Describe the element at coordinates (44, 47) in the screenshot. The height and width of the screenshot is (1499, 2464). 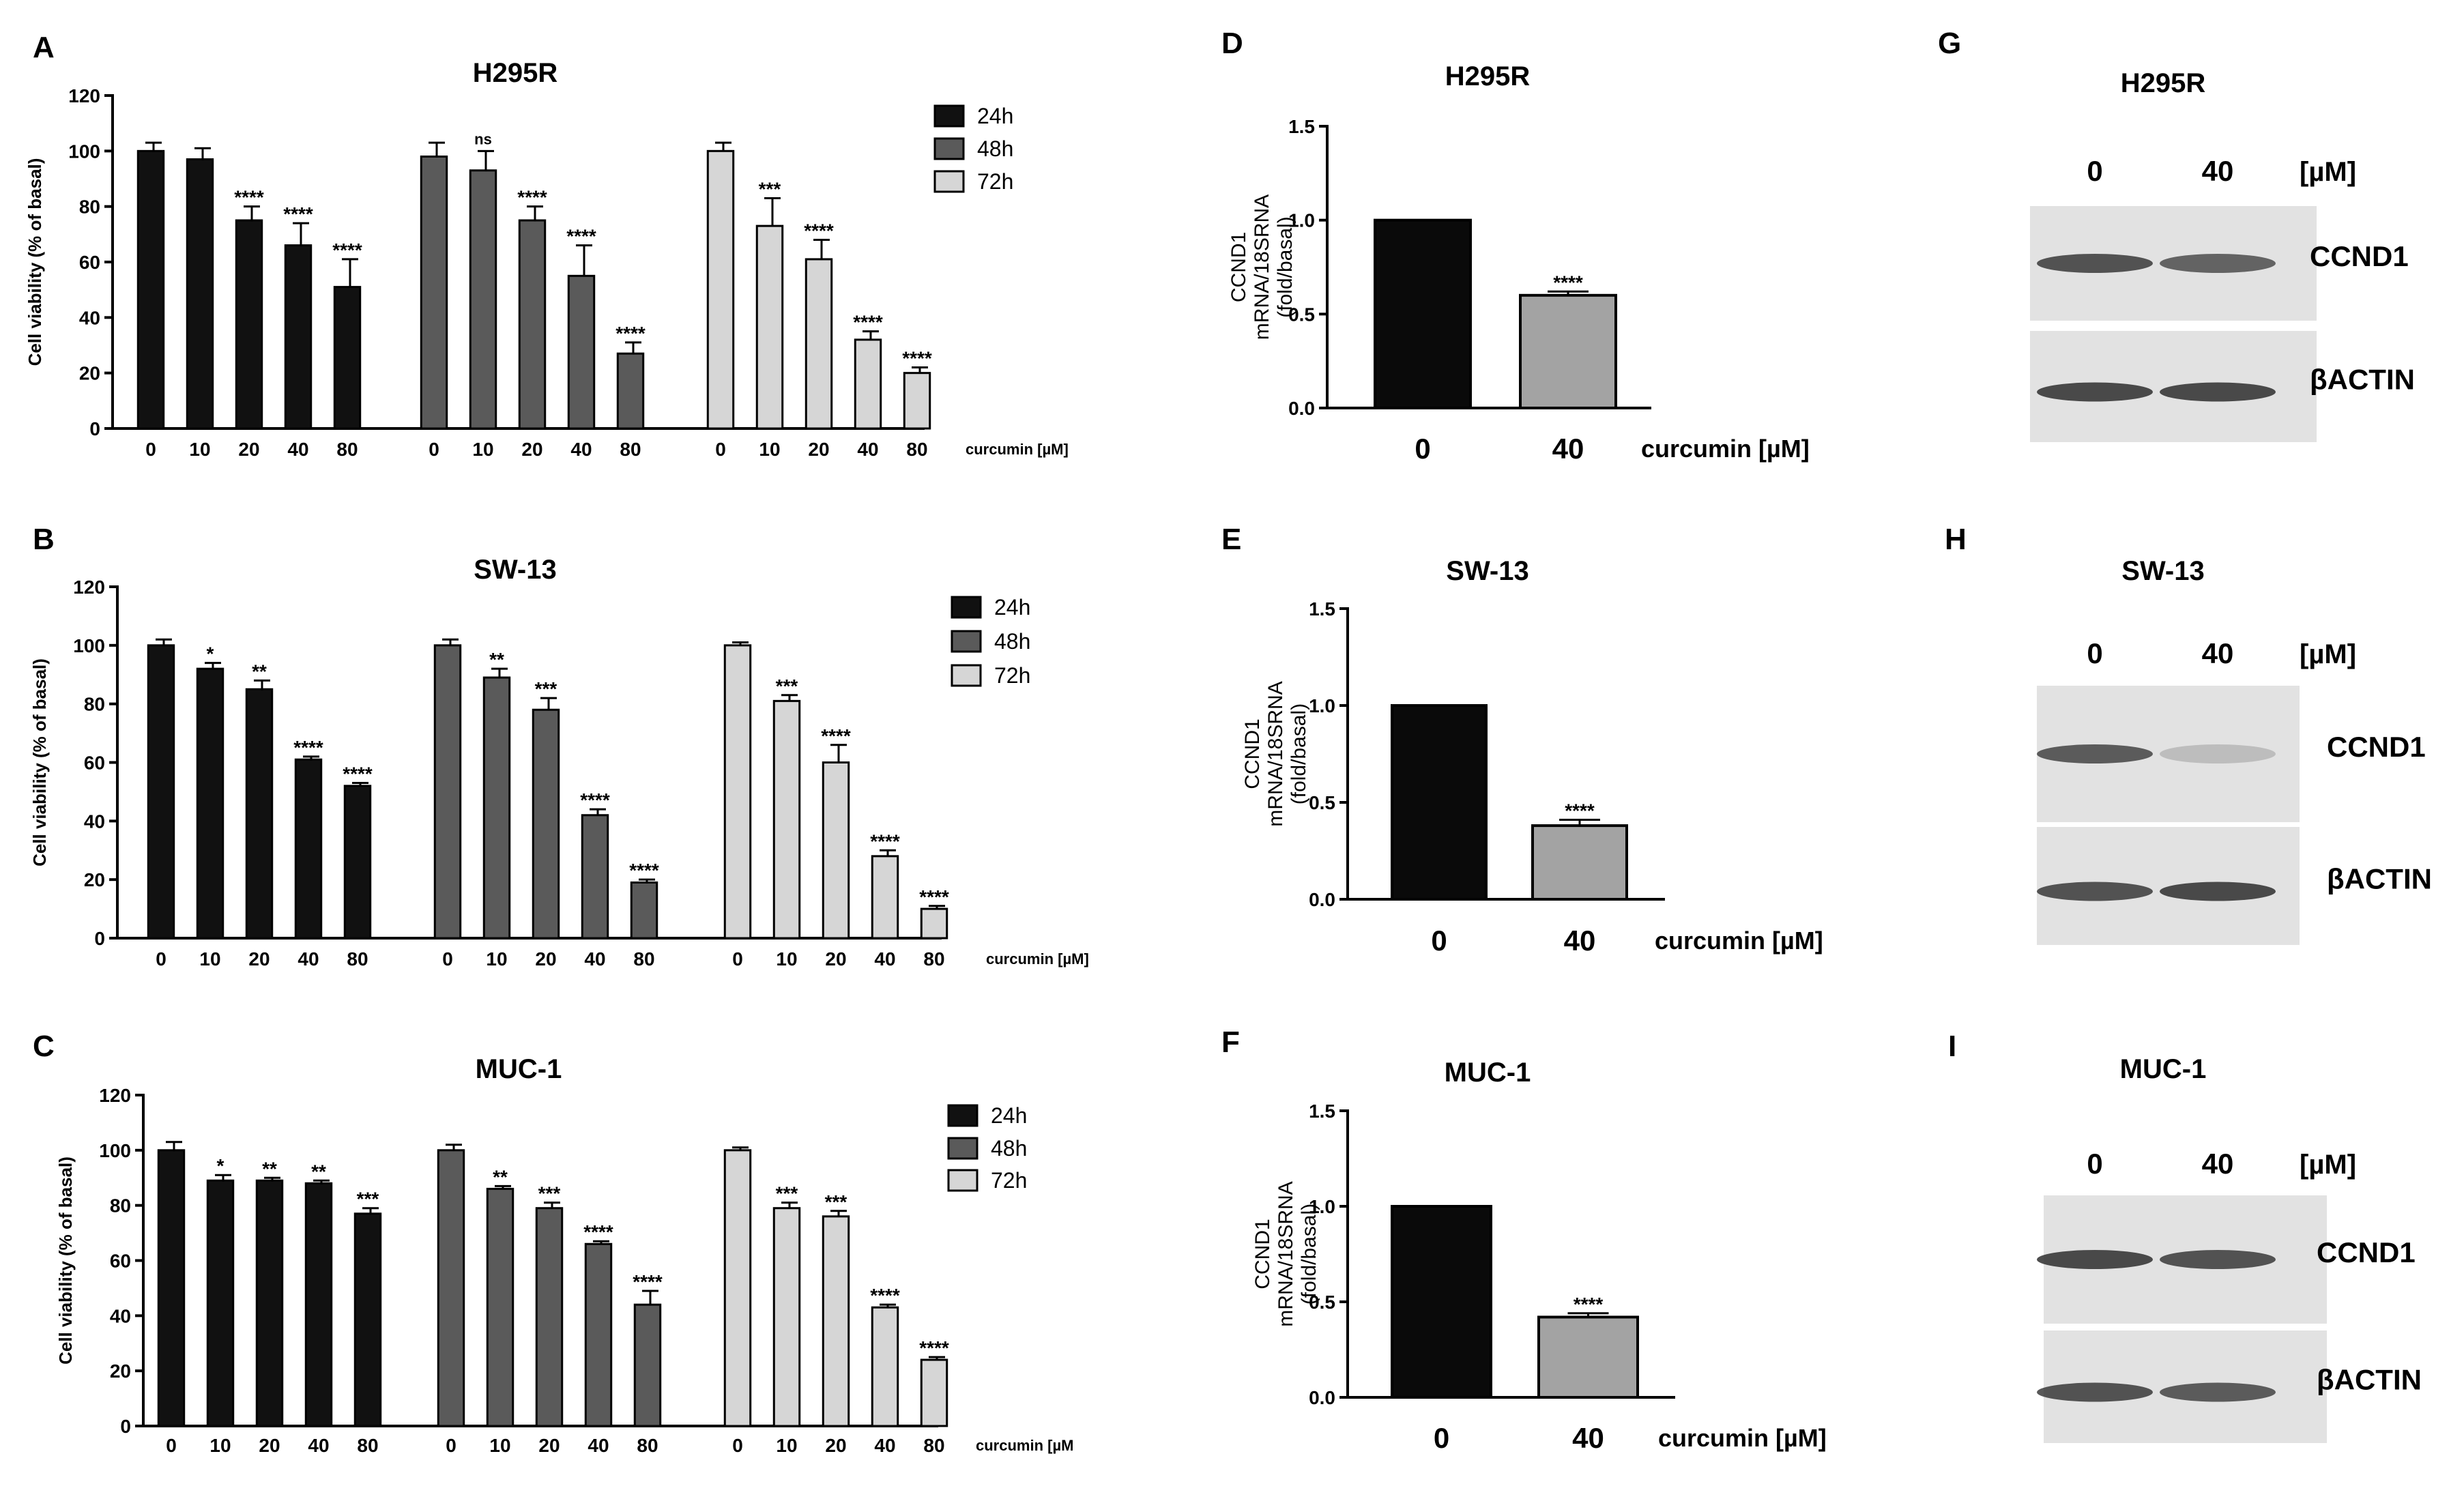
I see `panel-letter: A` at that location.